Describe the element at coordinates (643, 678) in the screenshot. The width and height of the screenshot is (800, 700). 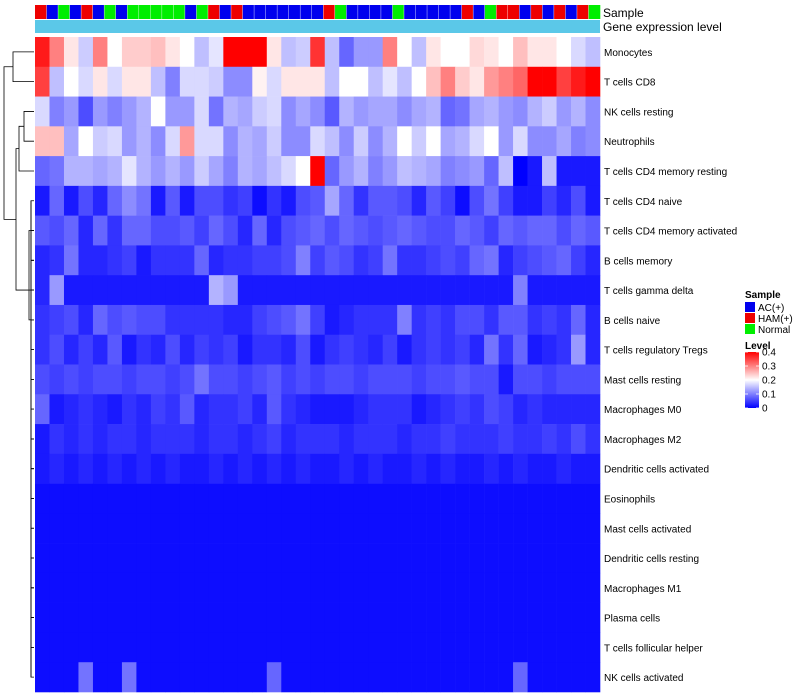
I see `row-label: NK cells activated` at that location.